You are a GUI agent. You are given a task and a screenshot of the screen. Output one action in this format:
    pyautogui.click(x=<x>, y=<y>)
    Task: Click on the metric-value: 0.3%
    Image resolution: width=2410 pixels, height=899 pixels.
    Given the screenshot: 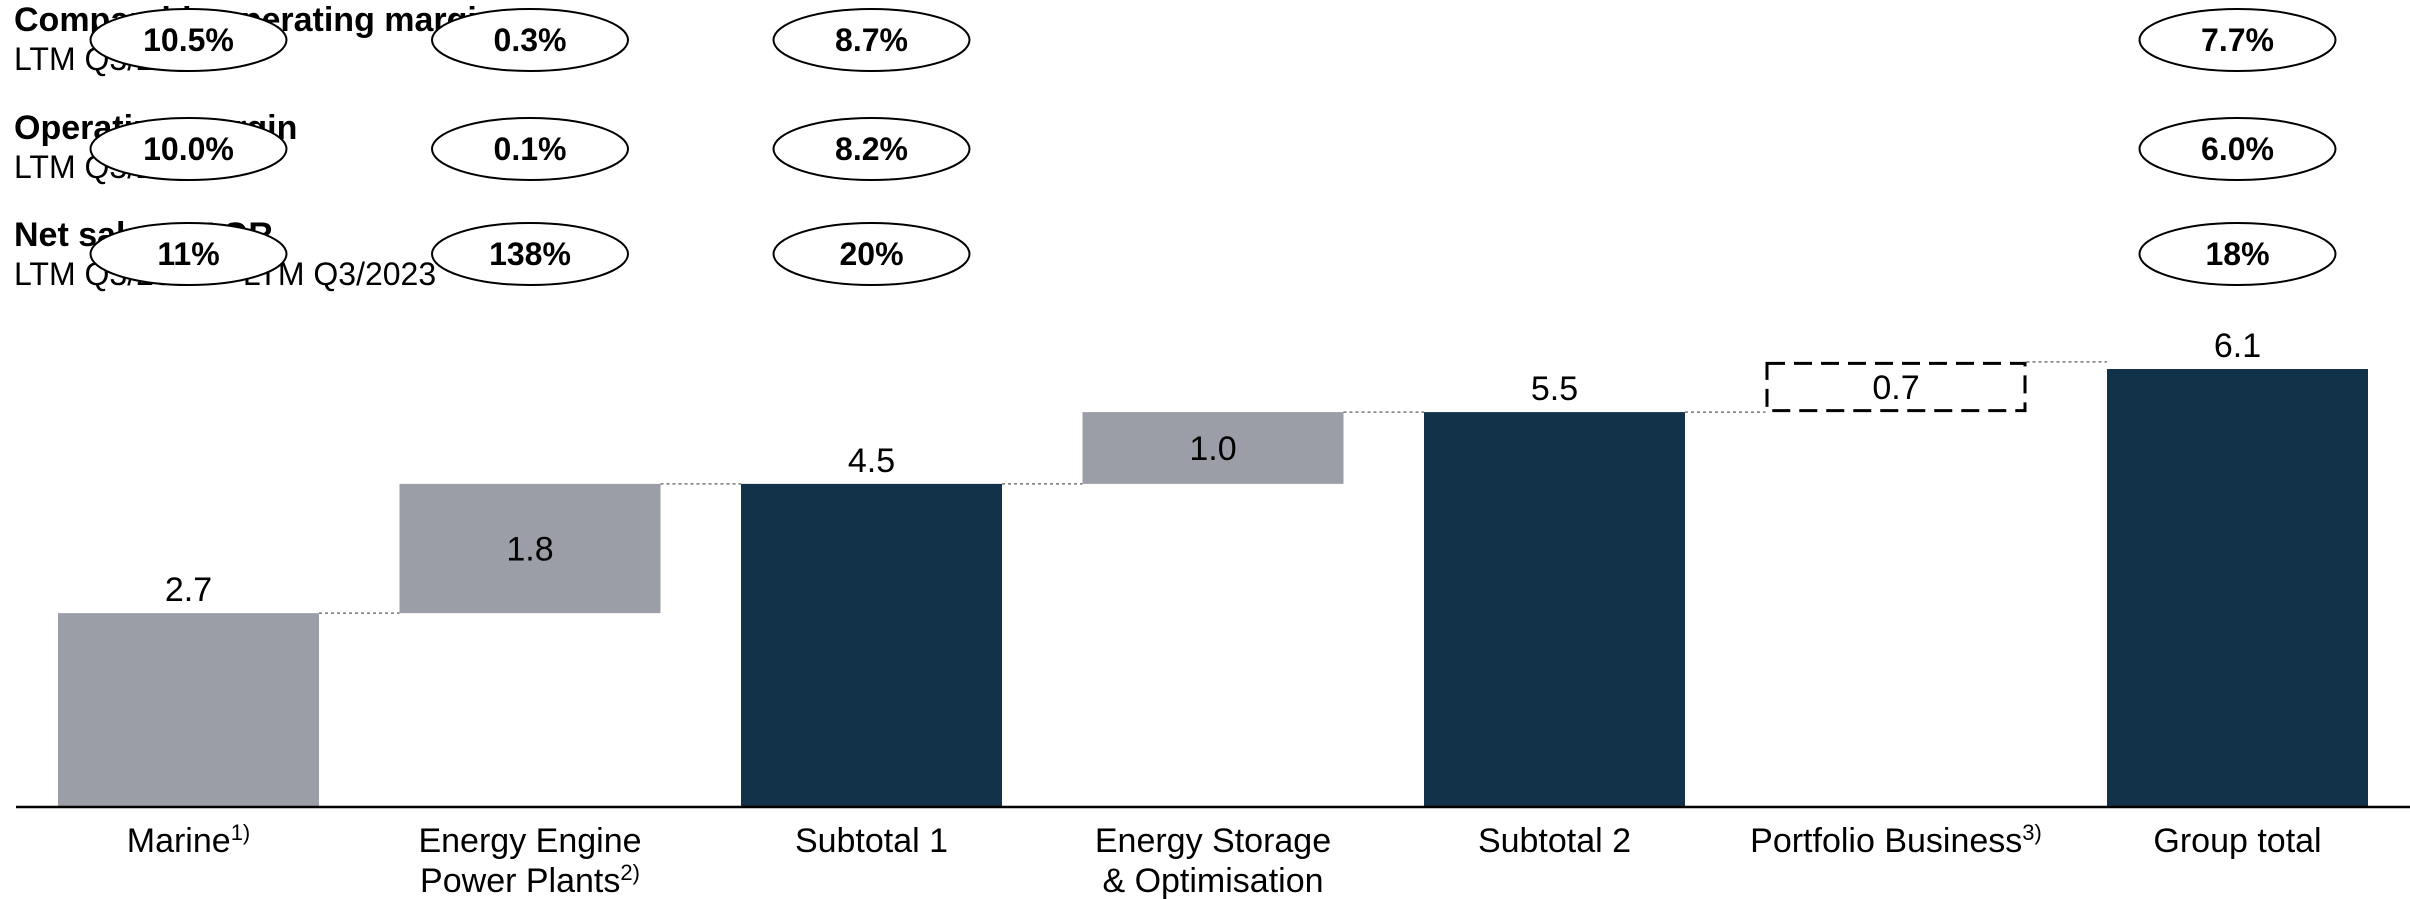 What is the action you would take?
    pyautogui.click(x=530, y=40)
    